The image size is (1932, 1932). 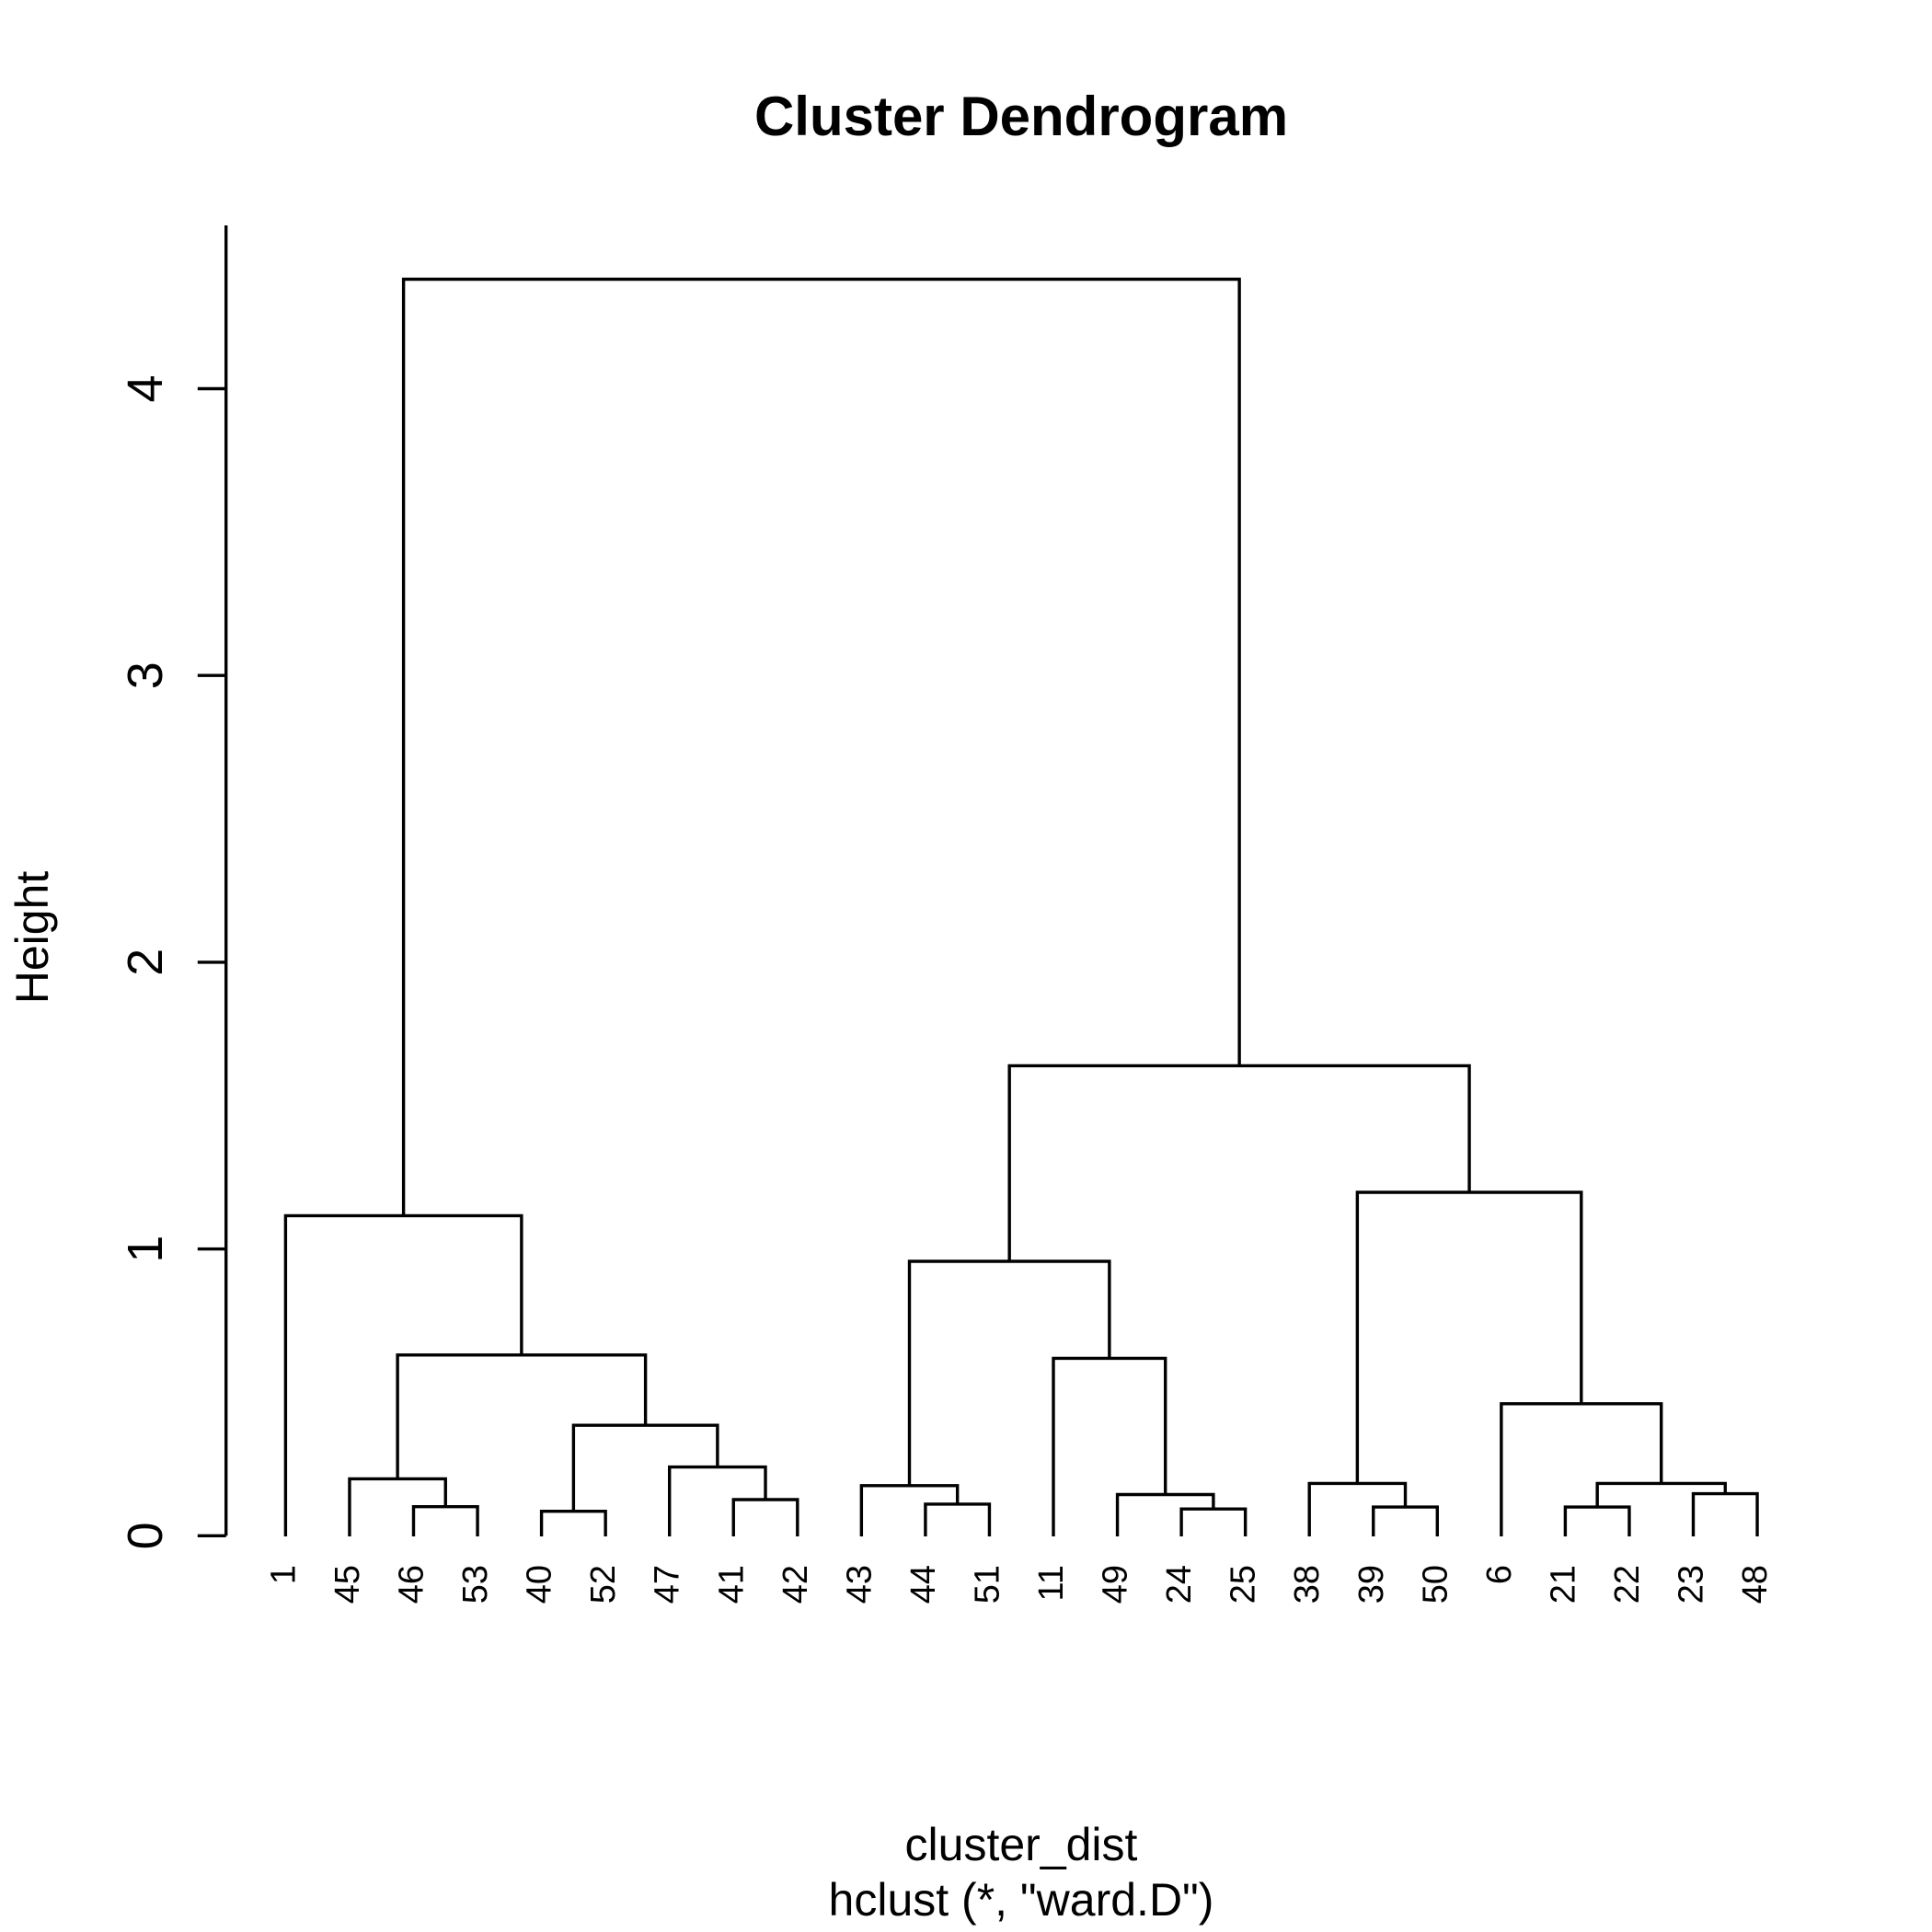 What do you see at coordinates (1116, 1584) in the screenshot?
I see `svg-text: 49` at bounding box center [1116, 1584].